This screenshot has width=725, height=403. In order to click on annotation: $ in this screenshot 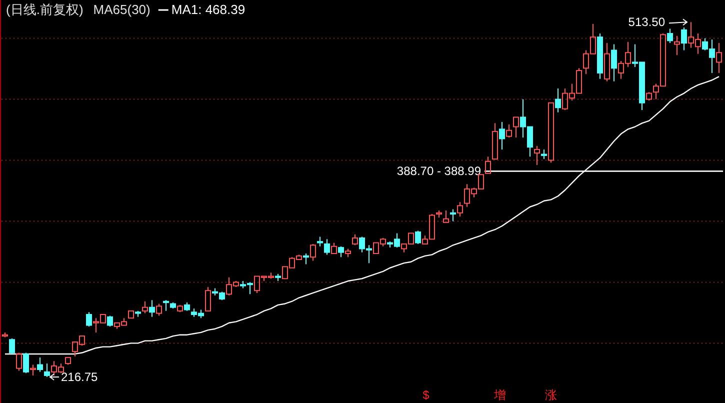, I will do `click(426, 395)`.